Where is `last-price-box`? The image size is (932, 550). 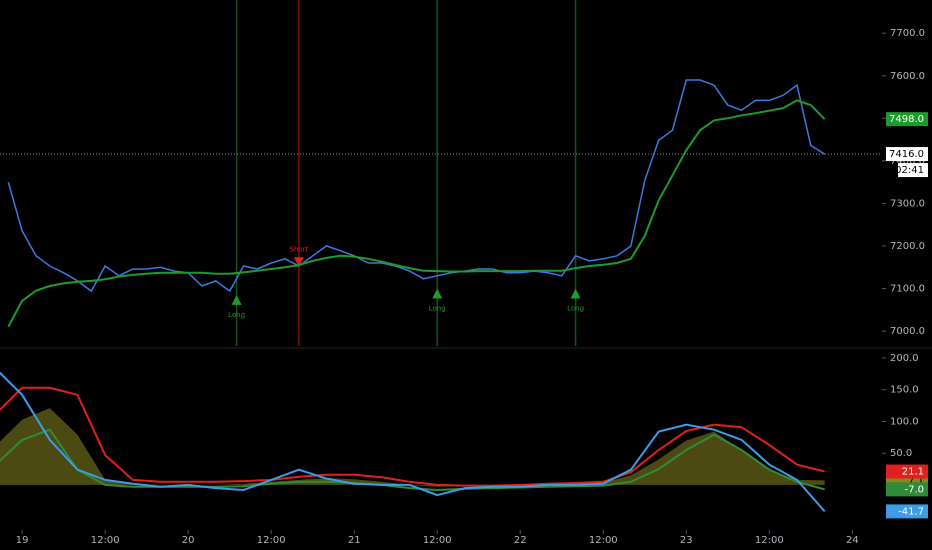 last-price-box is located at coordinates (907, 154).